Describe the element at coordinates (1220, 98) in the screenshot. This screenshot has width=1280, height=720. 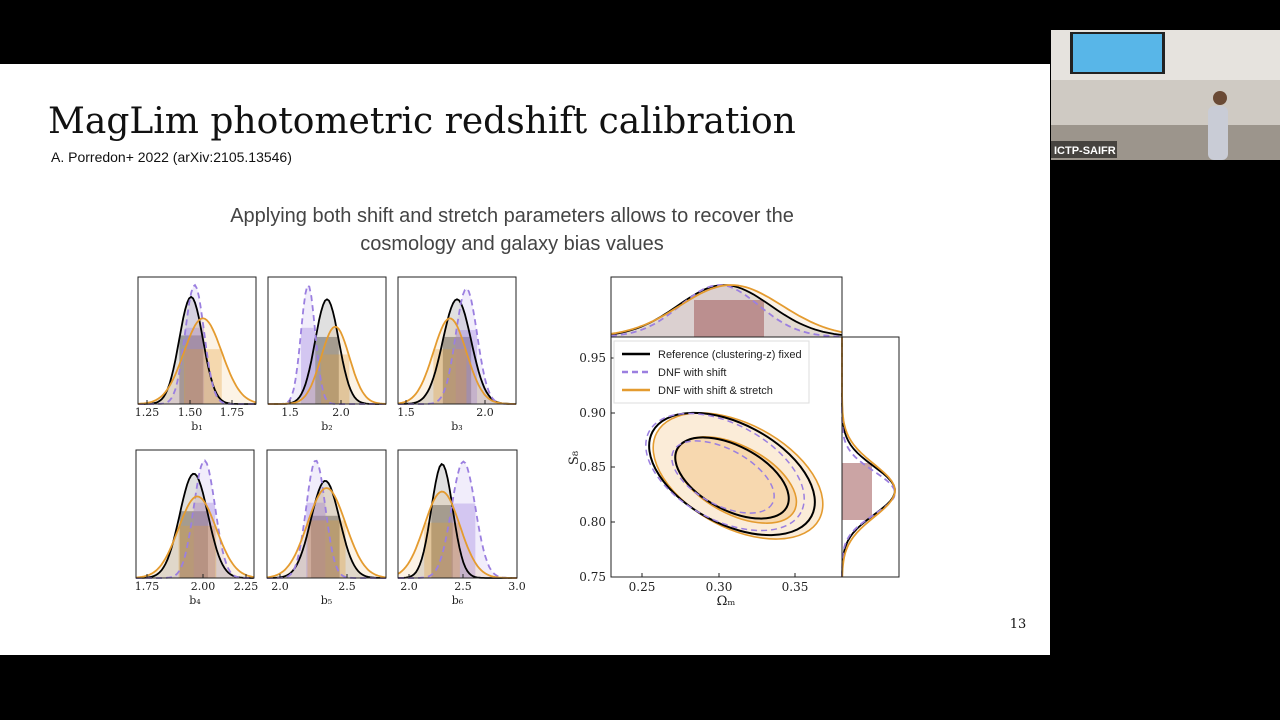
I see `webcam-person-head` at that location.